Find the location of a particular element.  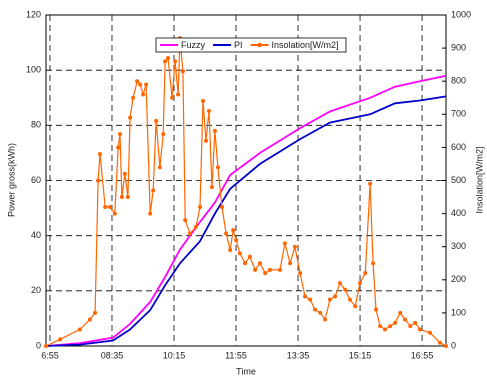

legend-label: Insolation[W/m2] is located at coordinates (305, 45).